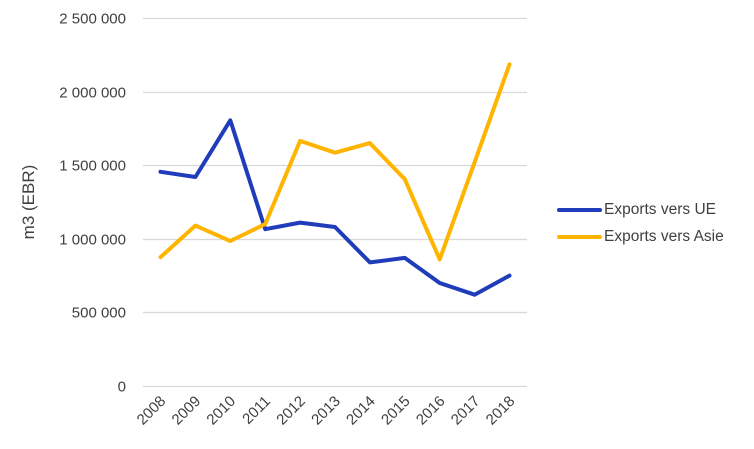 Image resolution: width=754 pixels, height=449 pixels. I want to click on y-tick-label: 500 000, so click(99, 313).